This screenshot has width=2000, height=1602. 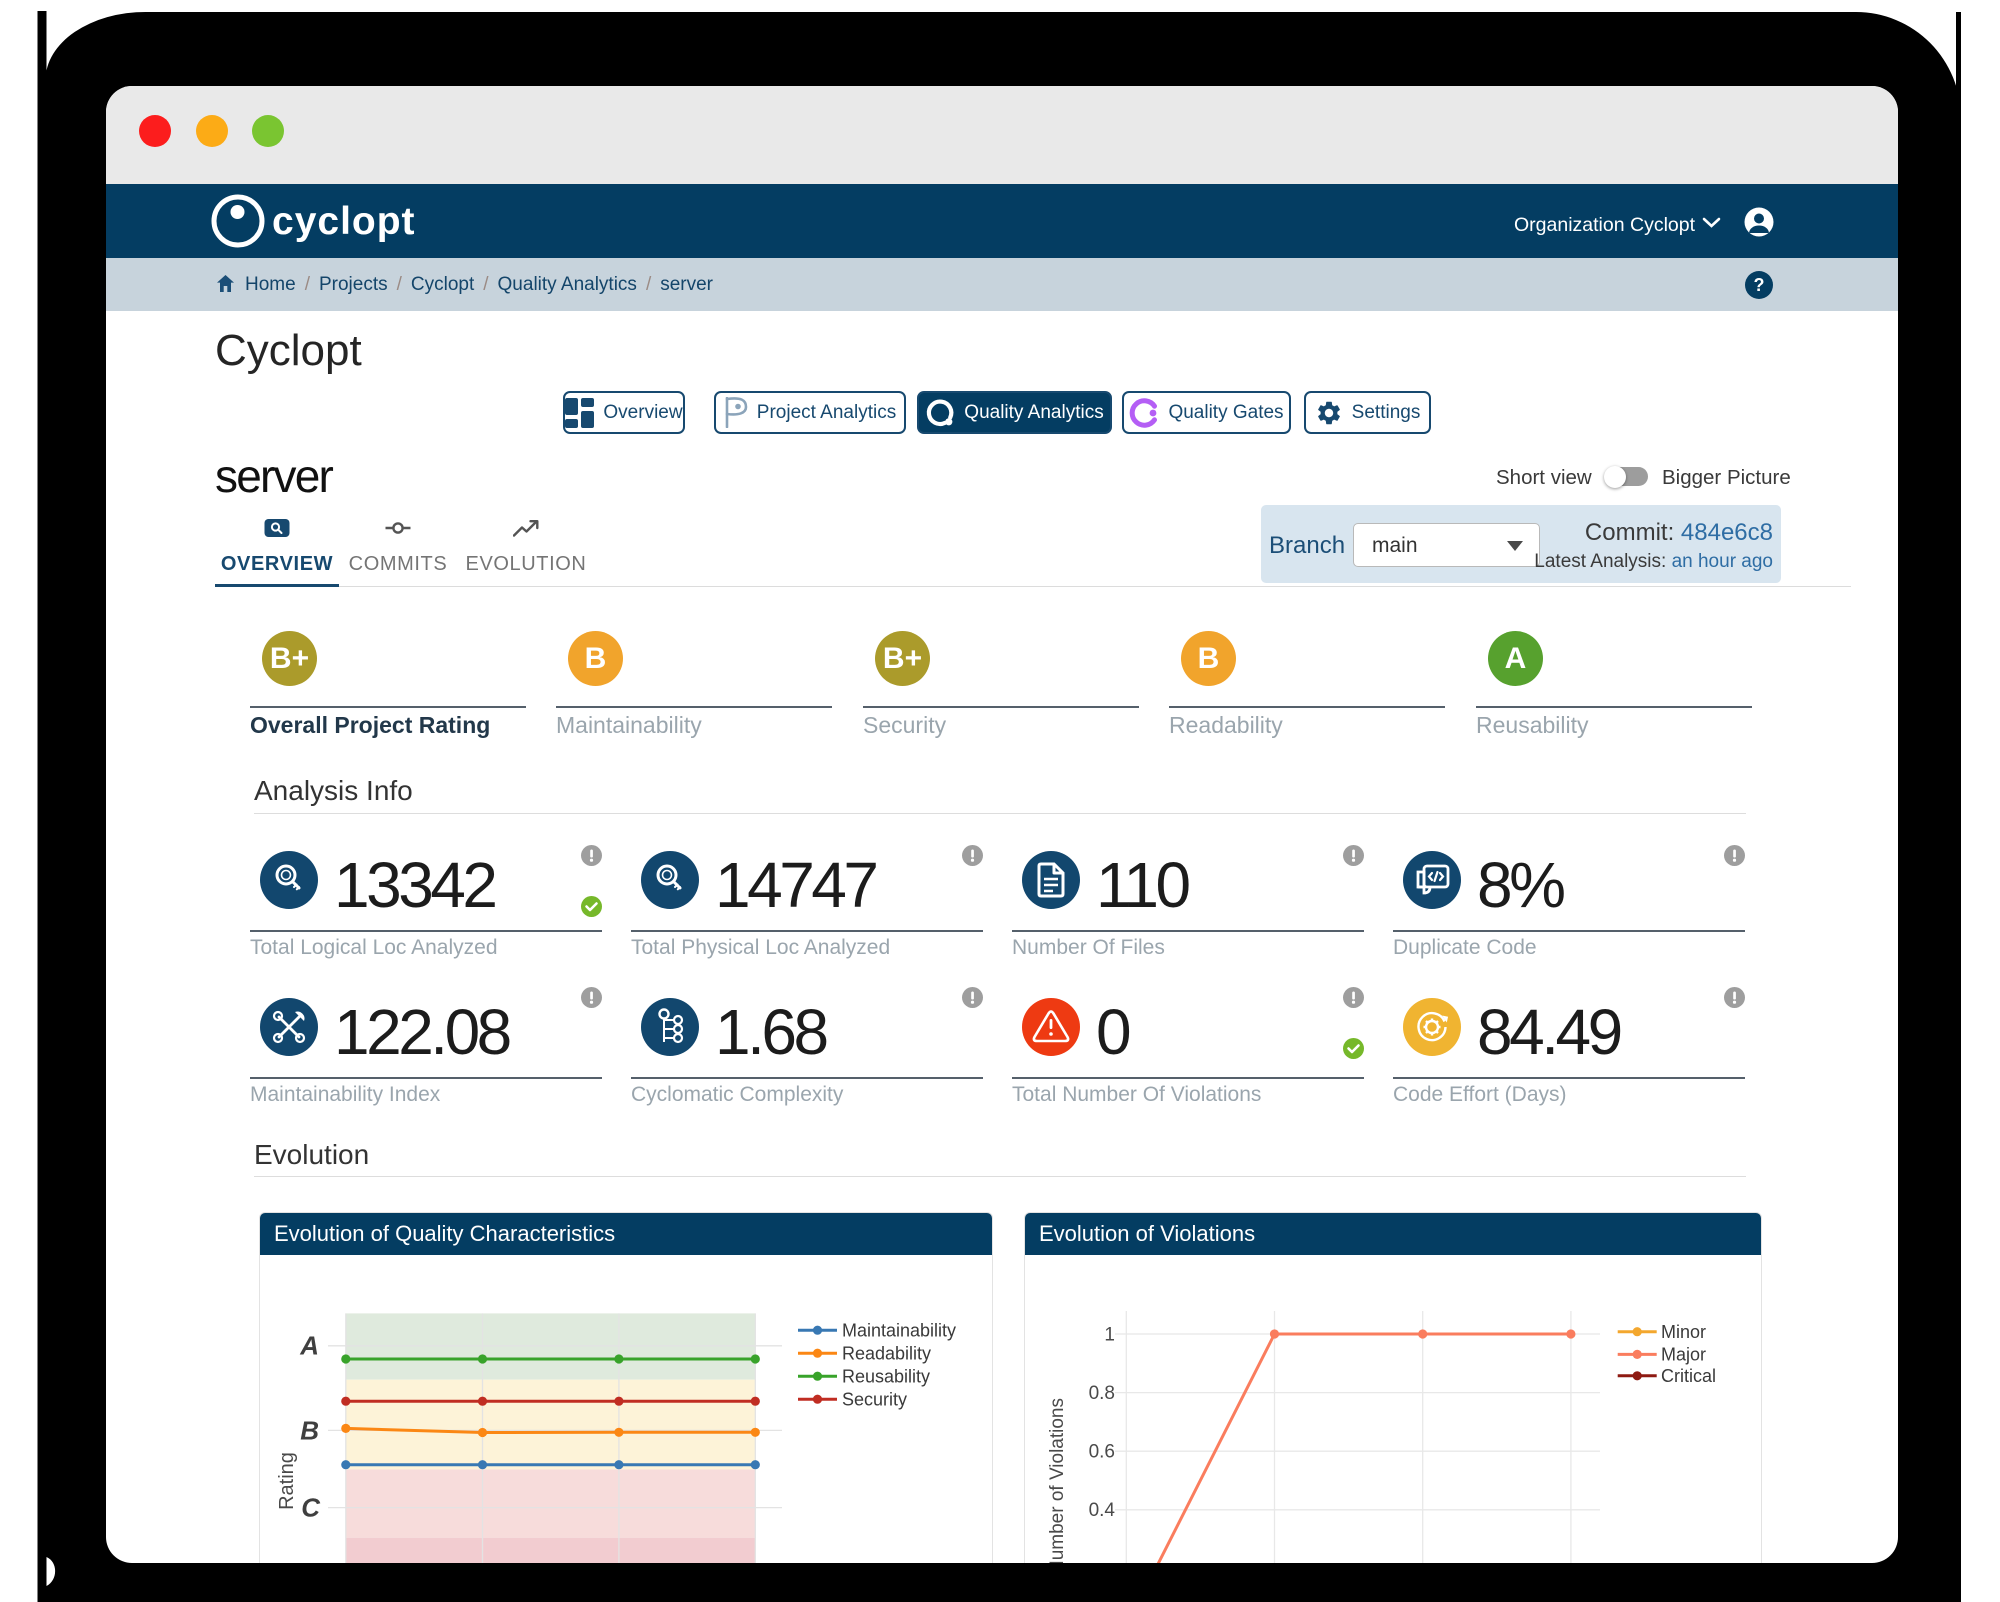 I want to click on svg-text: C, so click(x=311, y=1508).